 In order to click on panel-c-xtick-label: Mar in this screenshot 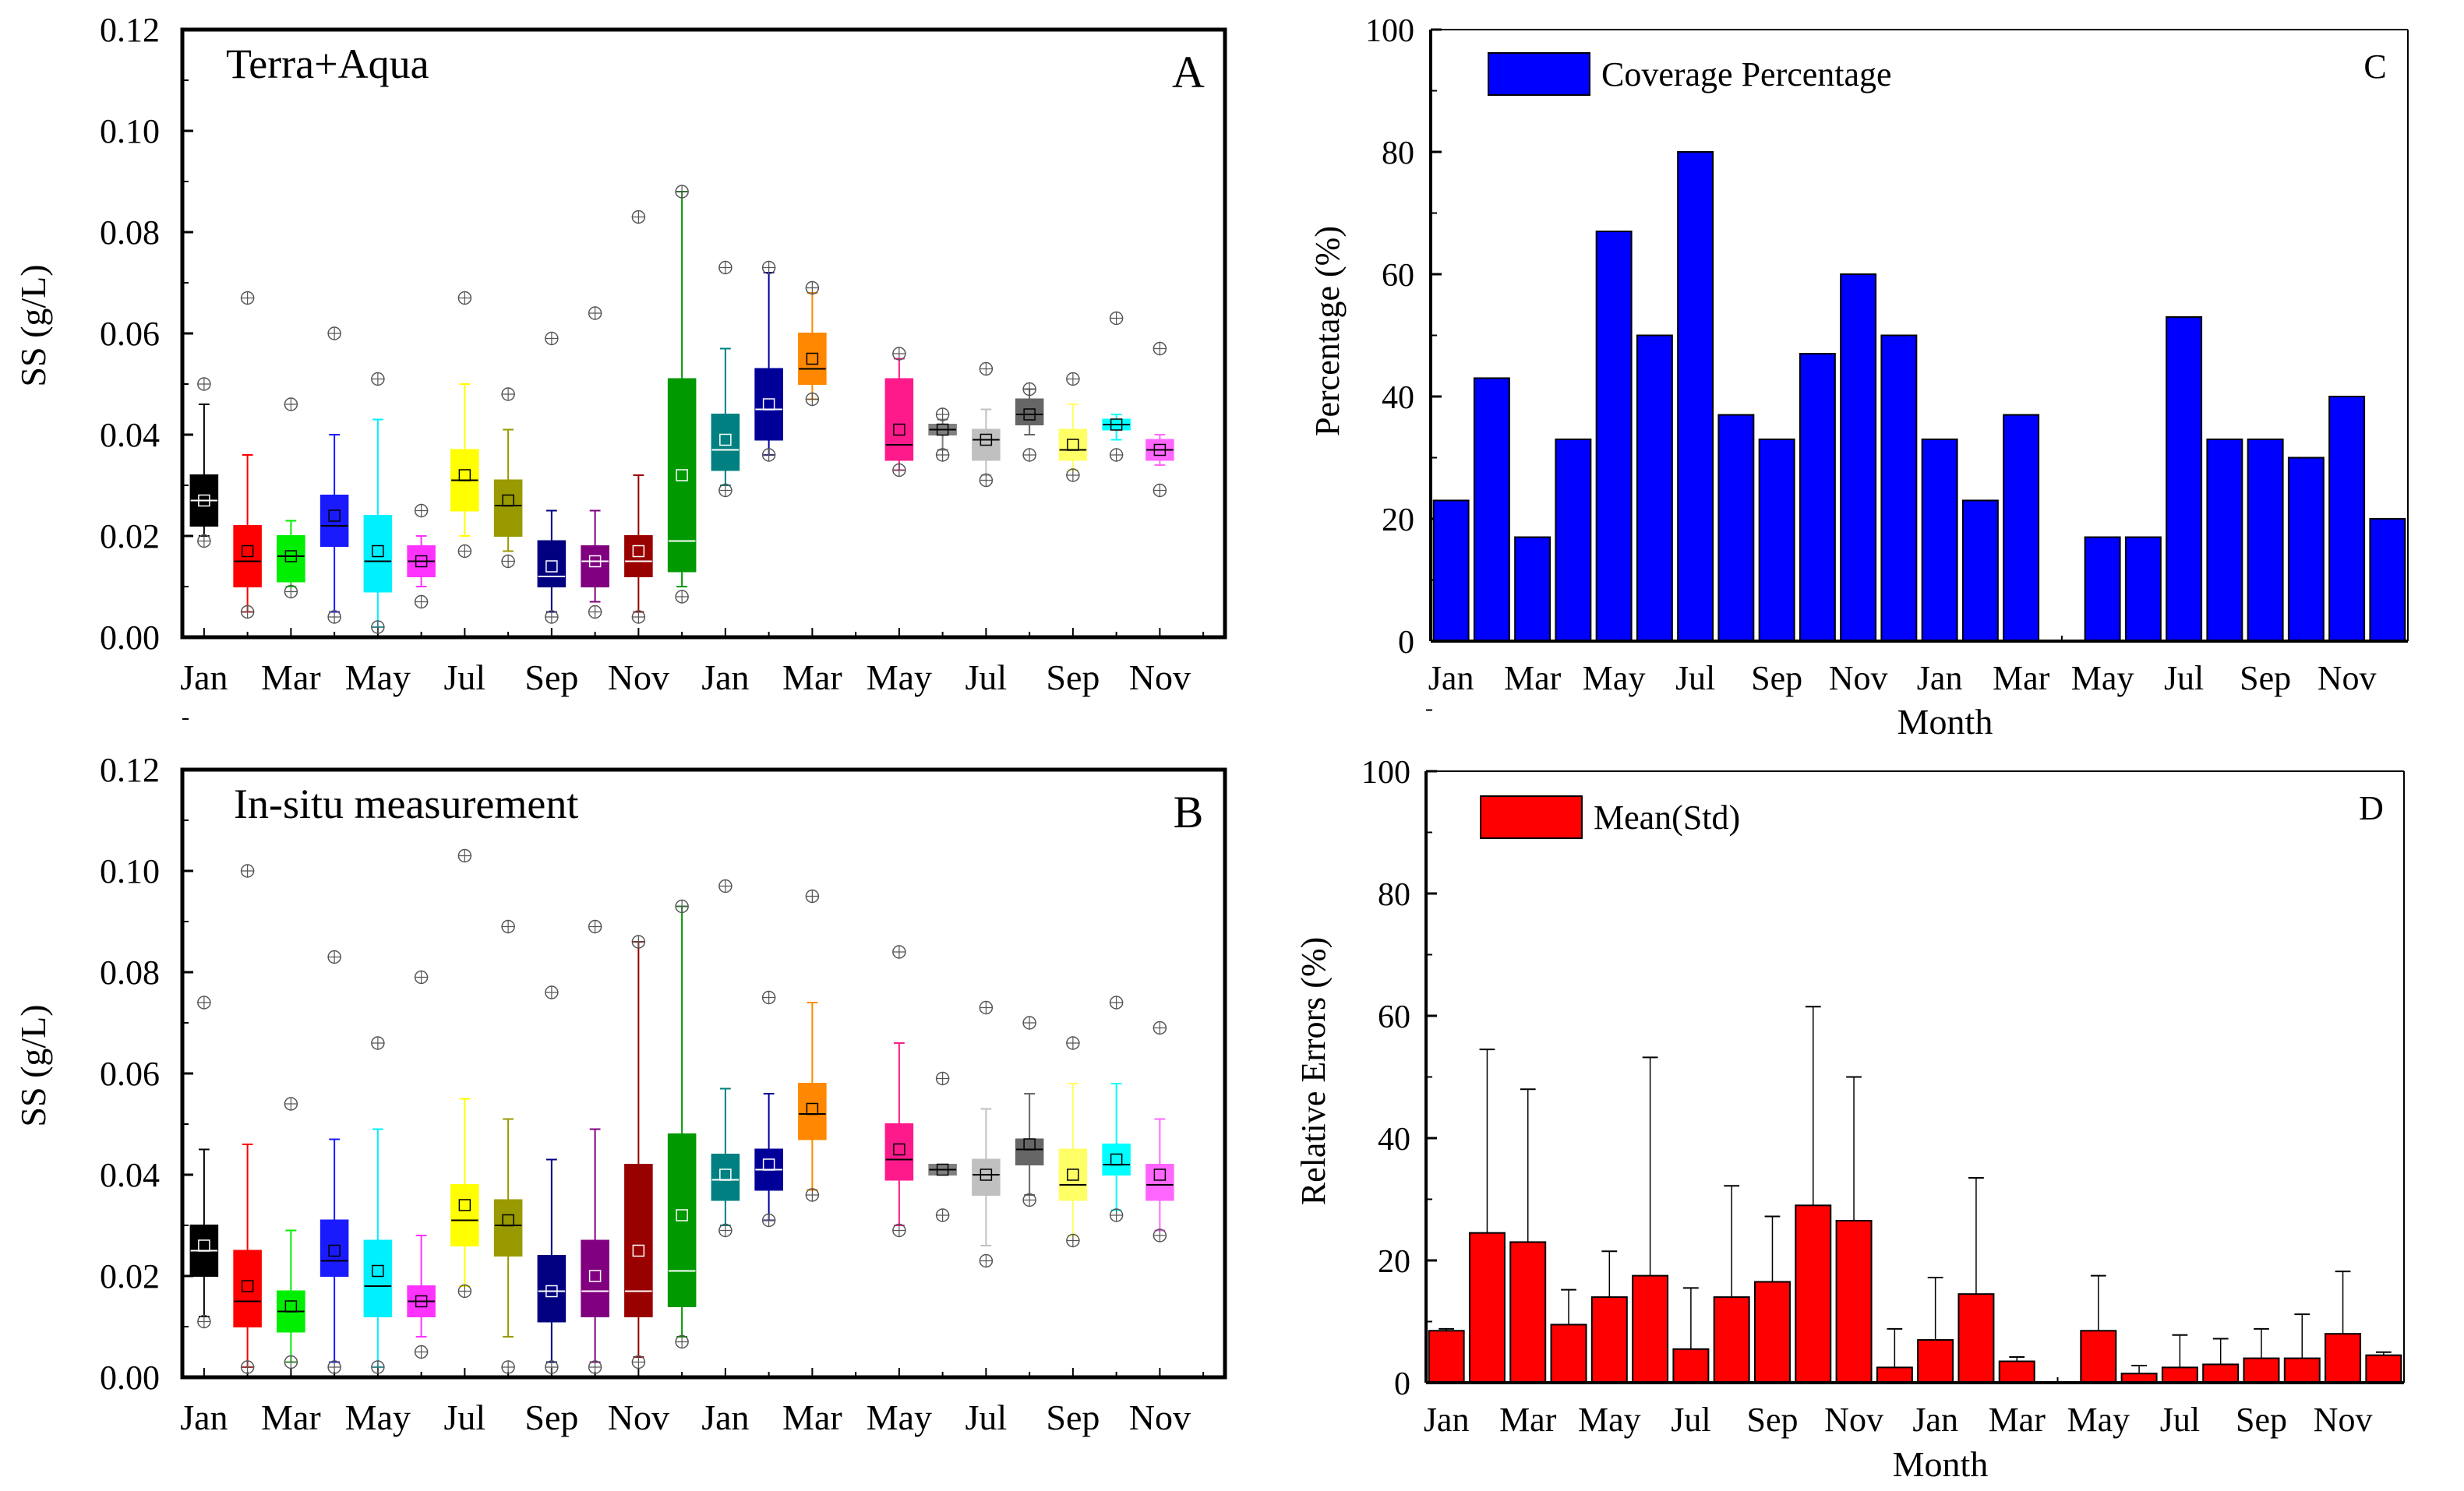, I will do `click(1533, 678)`.